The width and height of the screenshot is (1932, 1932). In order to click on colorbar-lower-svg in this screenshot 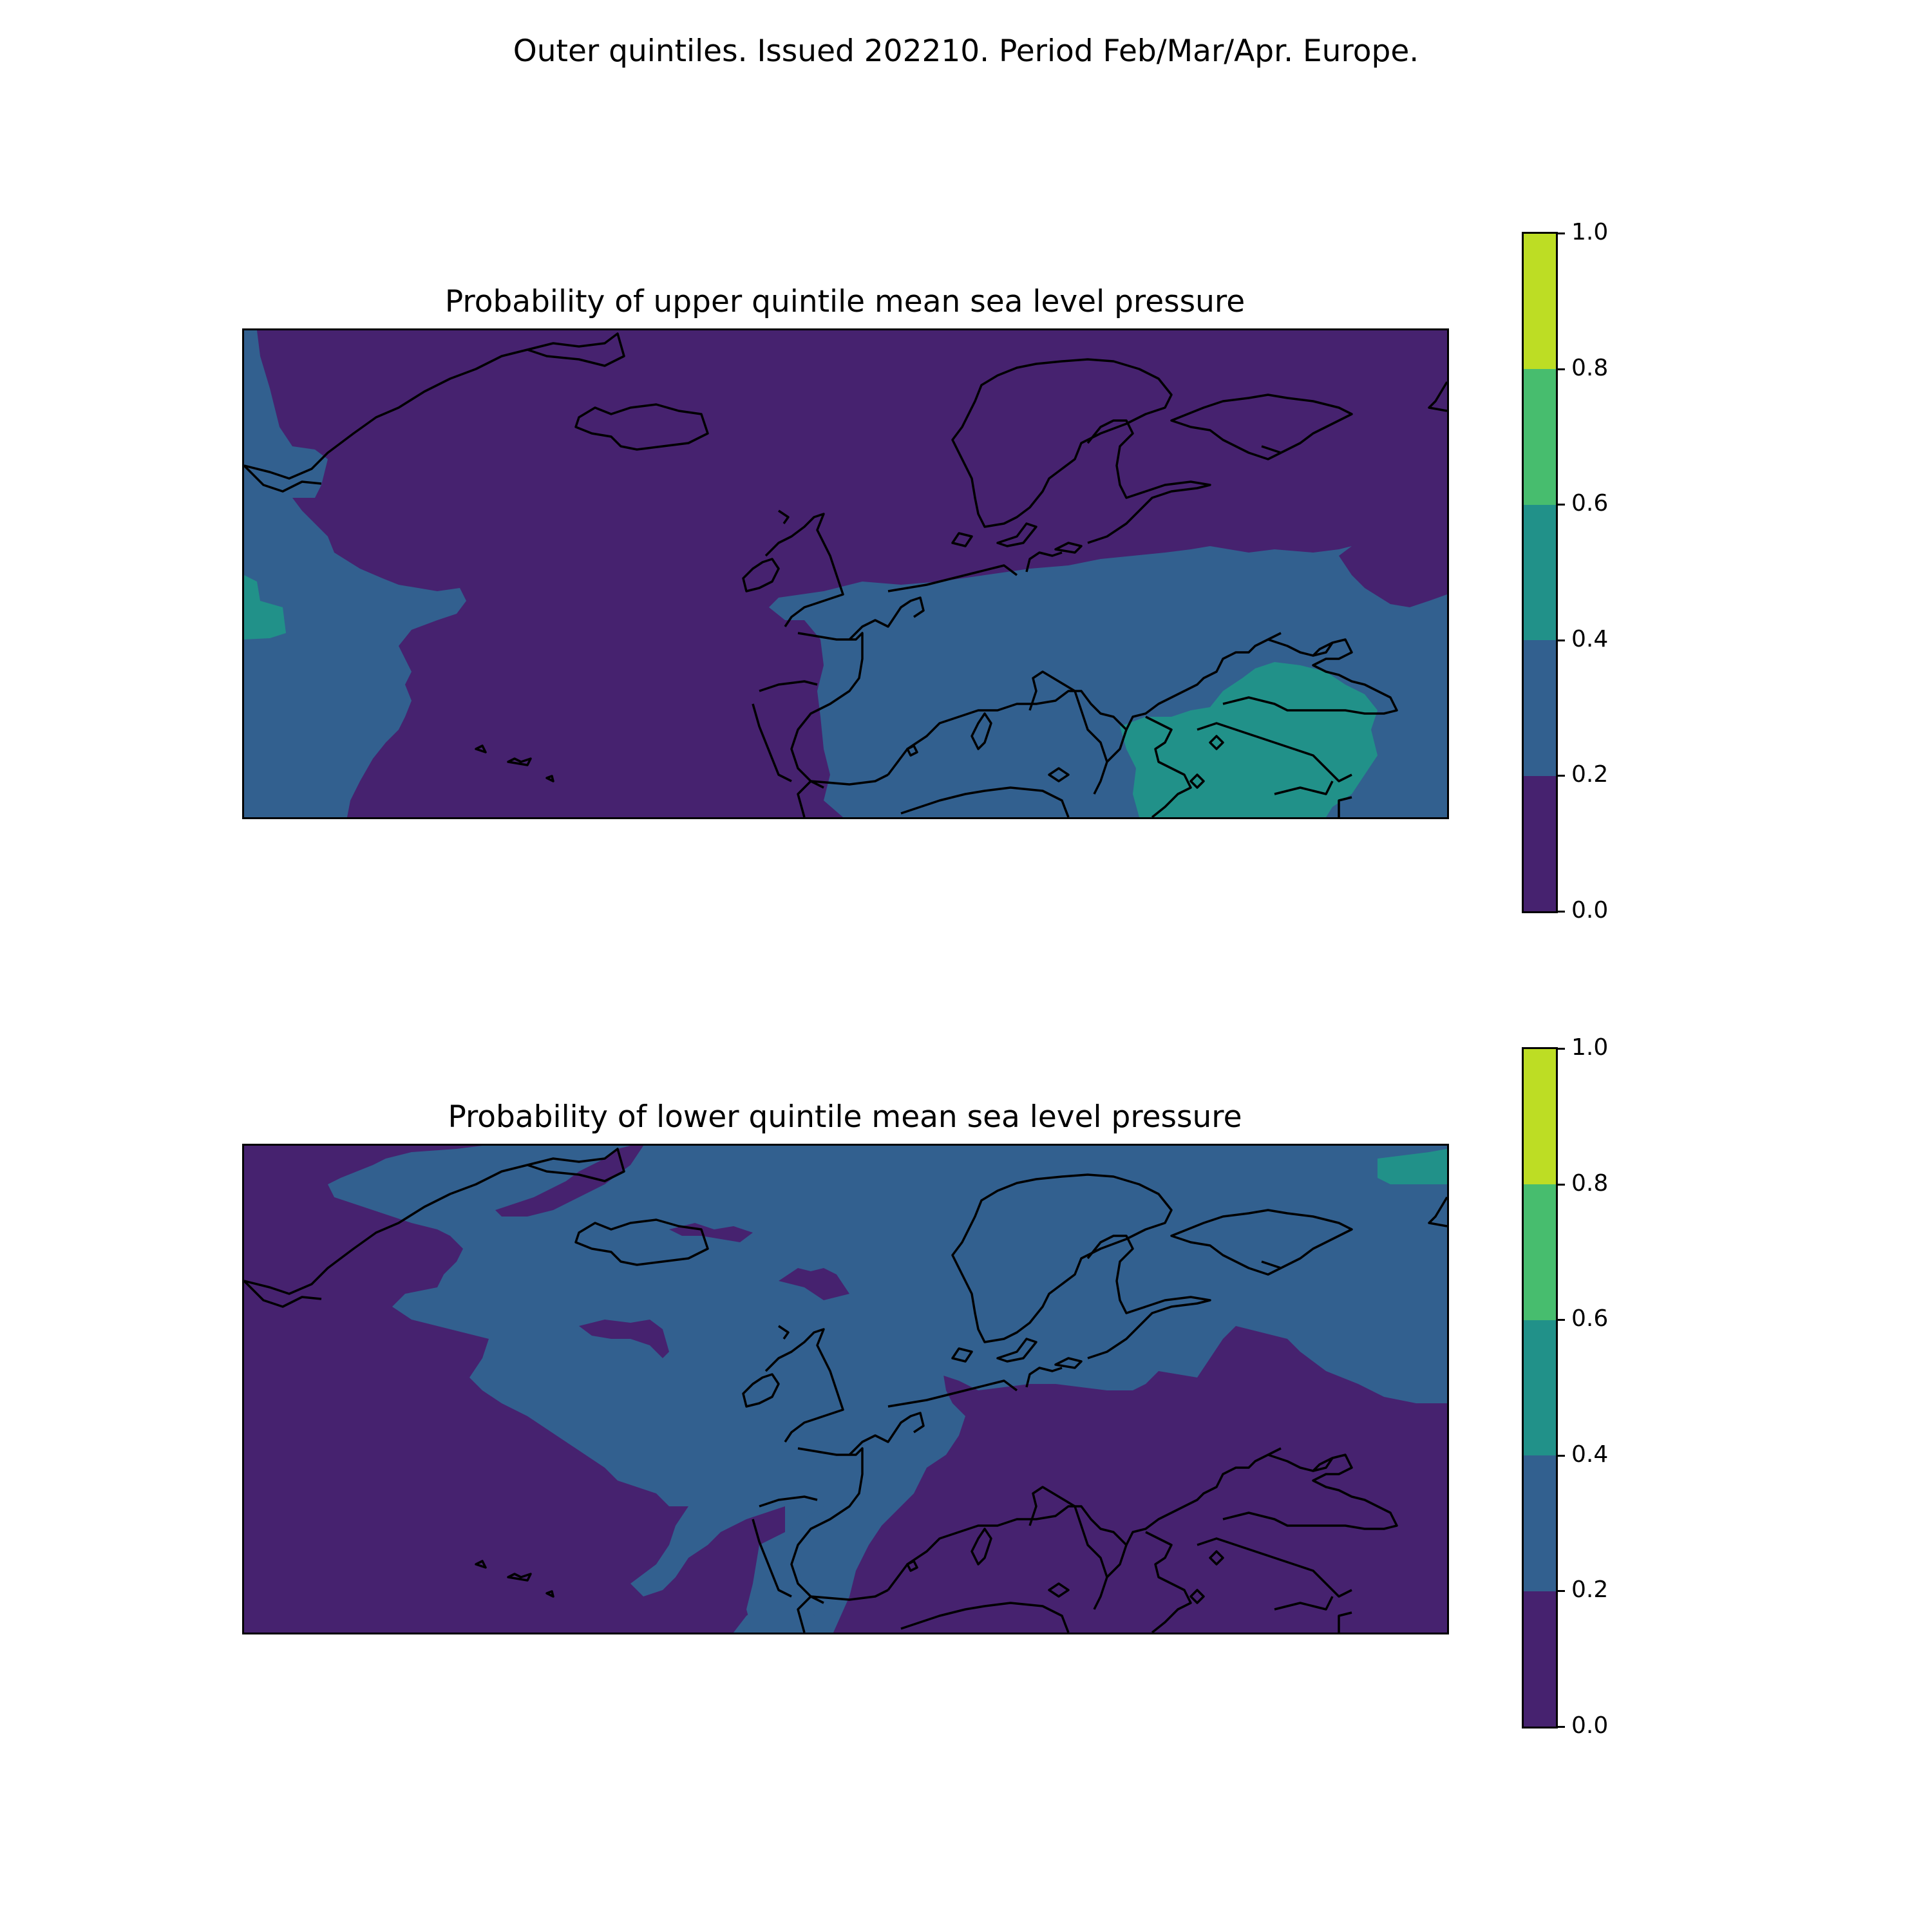, I will do `click(1540, 1388)`.